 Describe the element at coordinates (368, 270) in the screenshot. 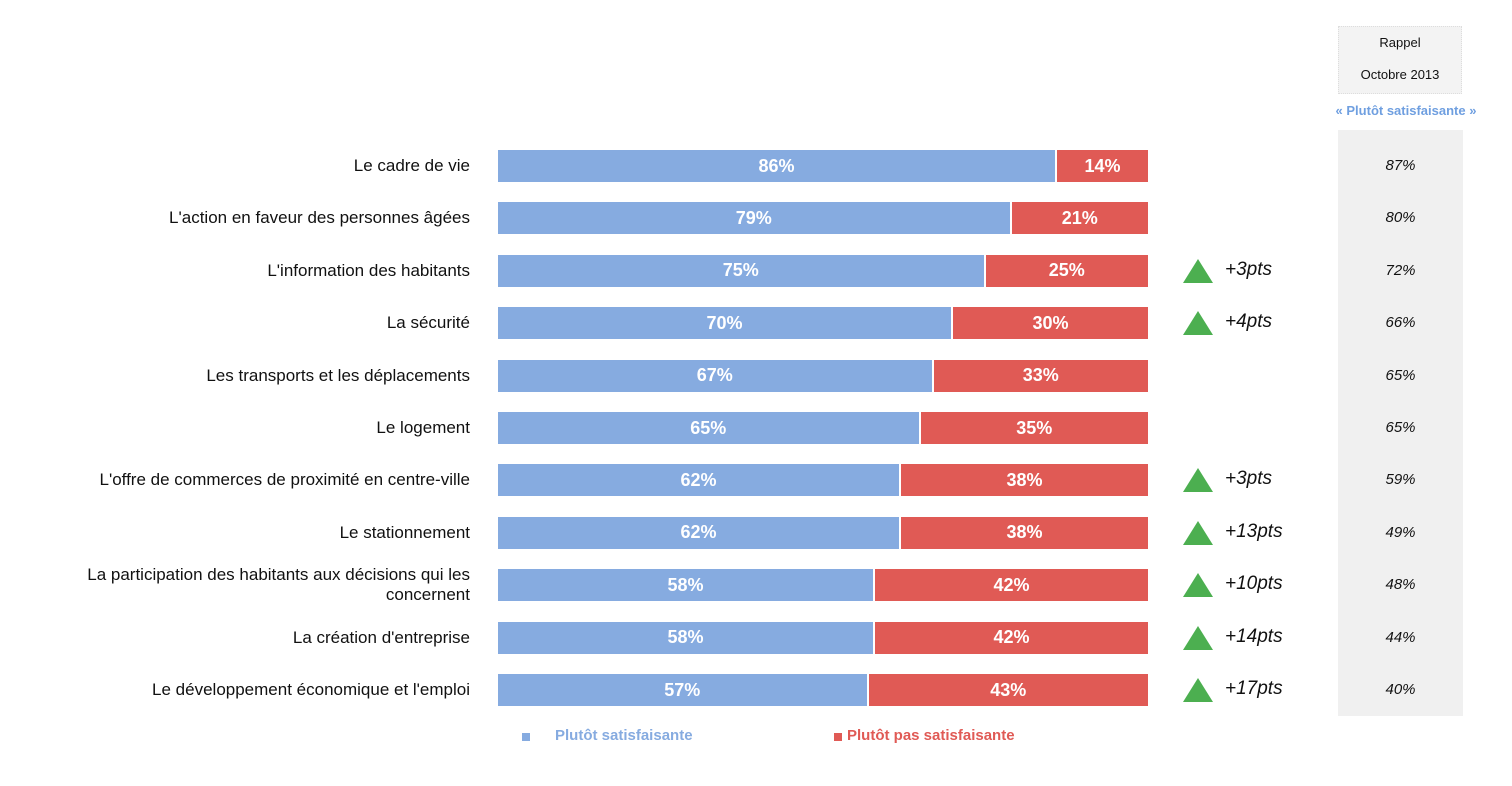

I see `category-label: L'information des habitants` at that location.